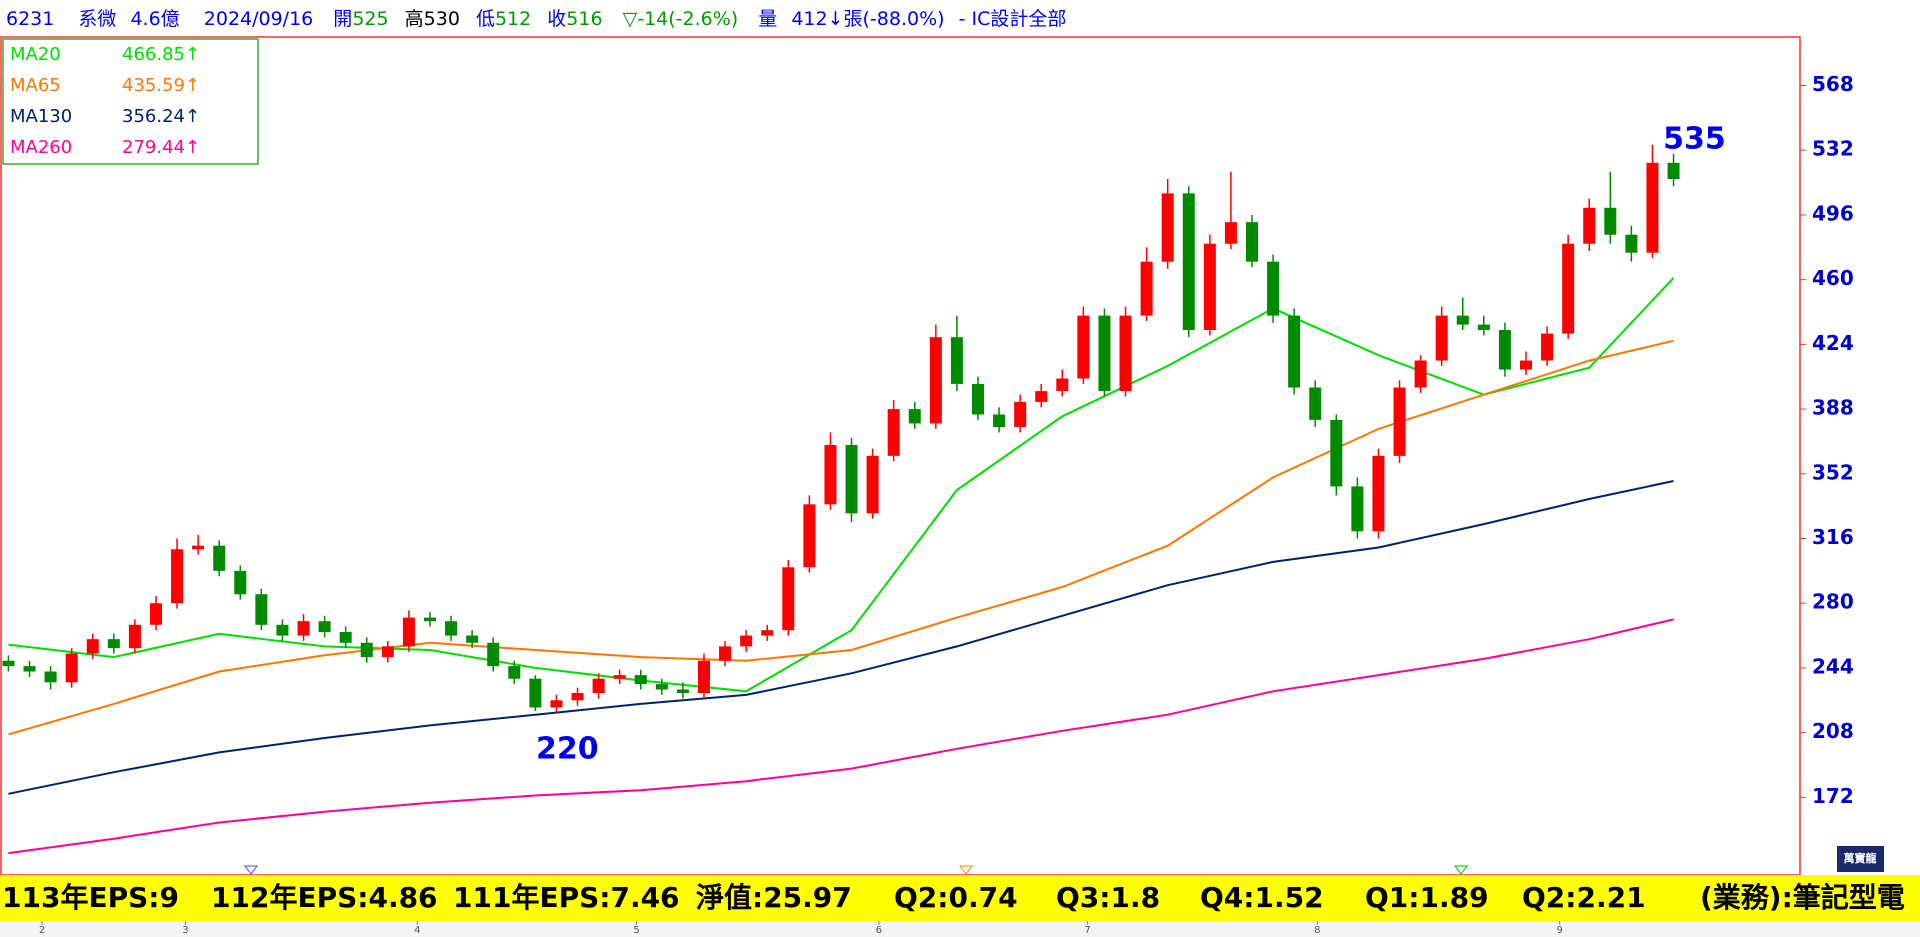  I want to click on y-tick-label: 460, so click(1833, 278).